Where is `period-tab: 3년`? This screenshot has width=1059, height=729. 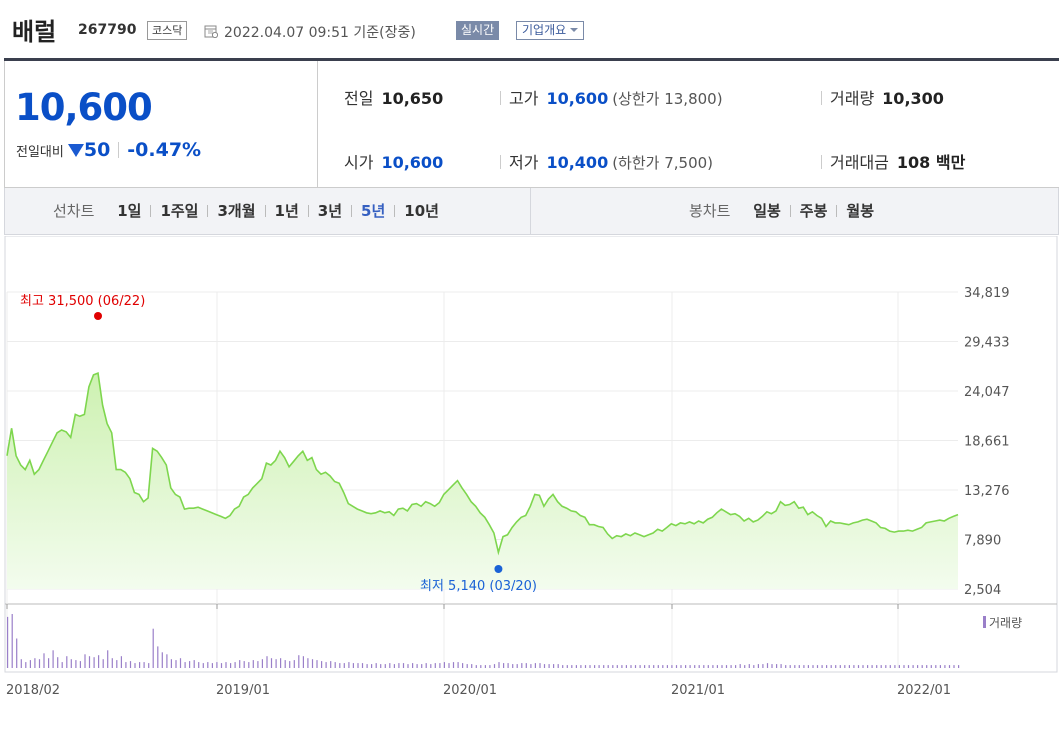 period-tab: 3년 is located at coordinates (330, 211).